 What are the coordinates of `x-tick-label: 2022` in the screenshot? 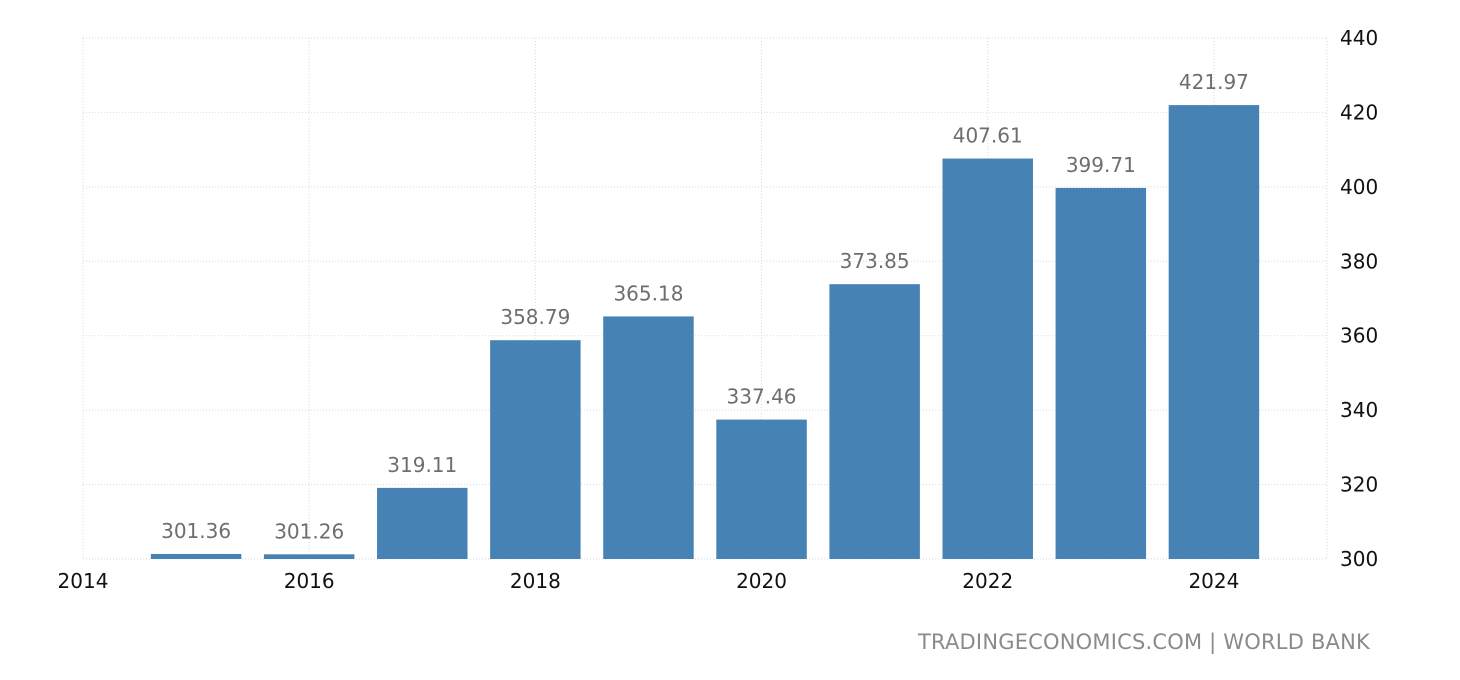 It's located at (987, 581).